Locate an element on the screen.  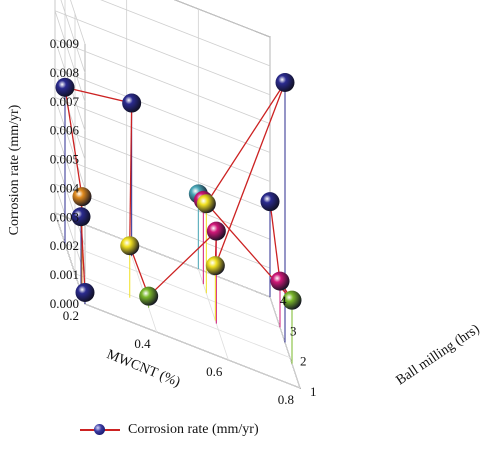
x-tick-label: 0.8 is located at coordinates (286, 399).